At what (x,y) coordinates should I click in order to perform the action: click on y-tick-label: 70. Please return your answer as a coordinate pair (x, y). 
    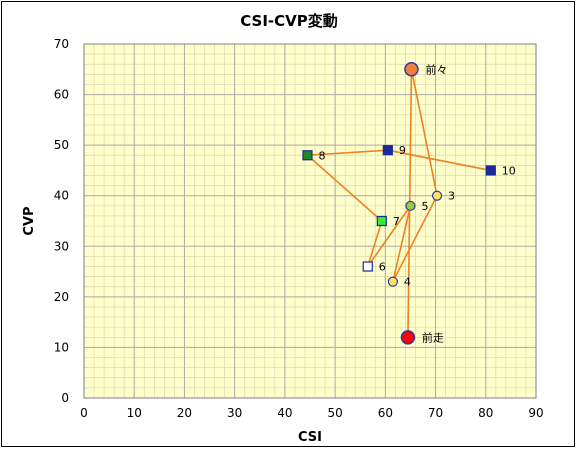
    Looking at the image, I should click on (61, 44).